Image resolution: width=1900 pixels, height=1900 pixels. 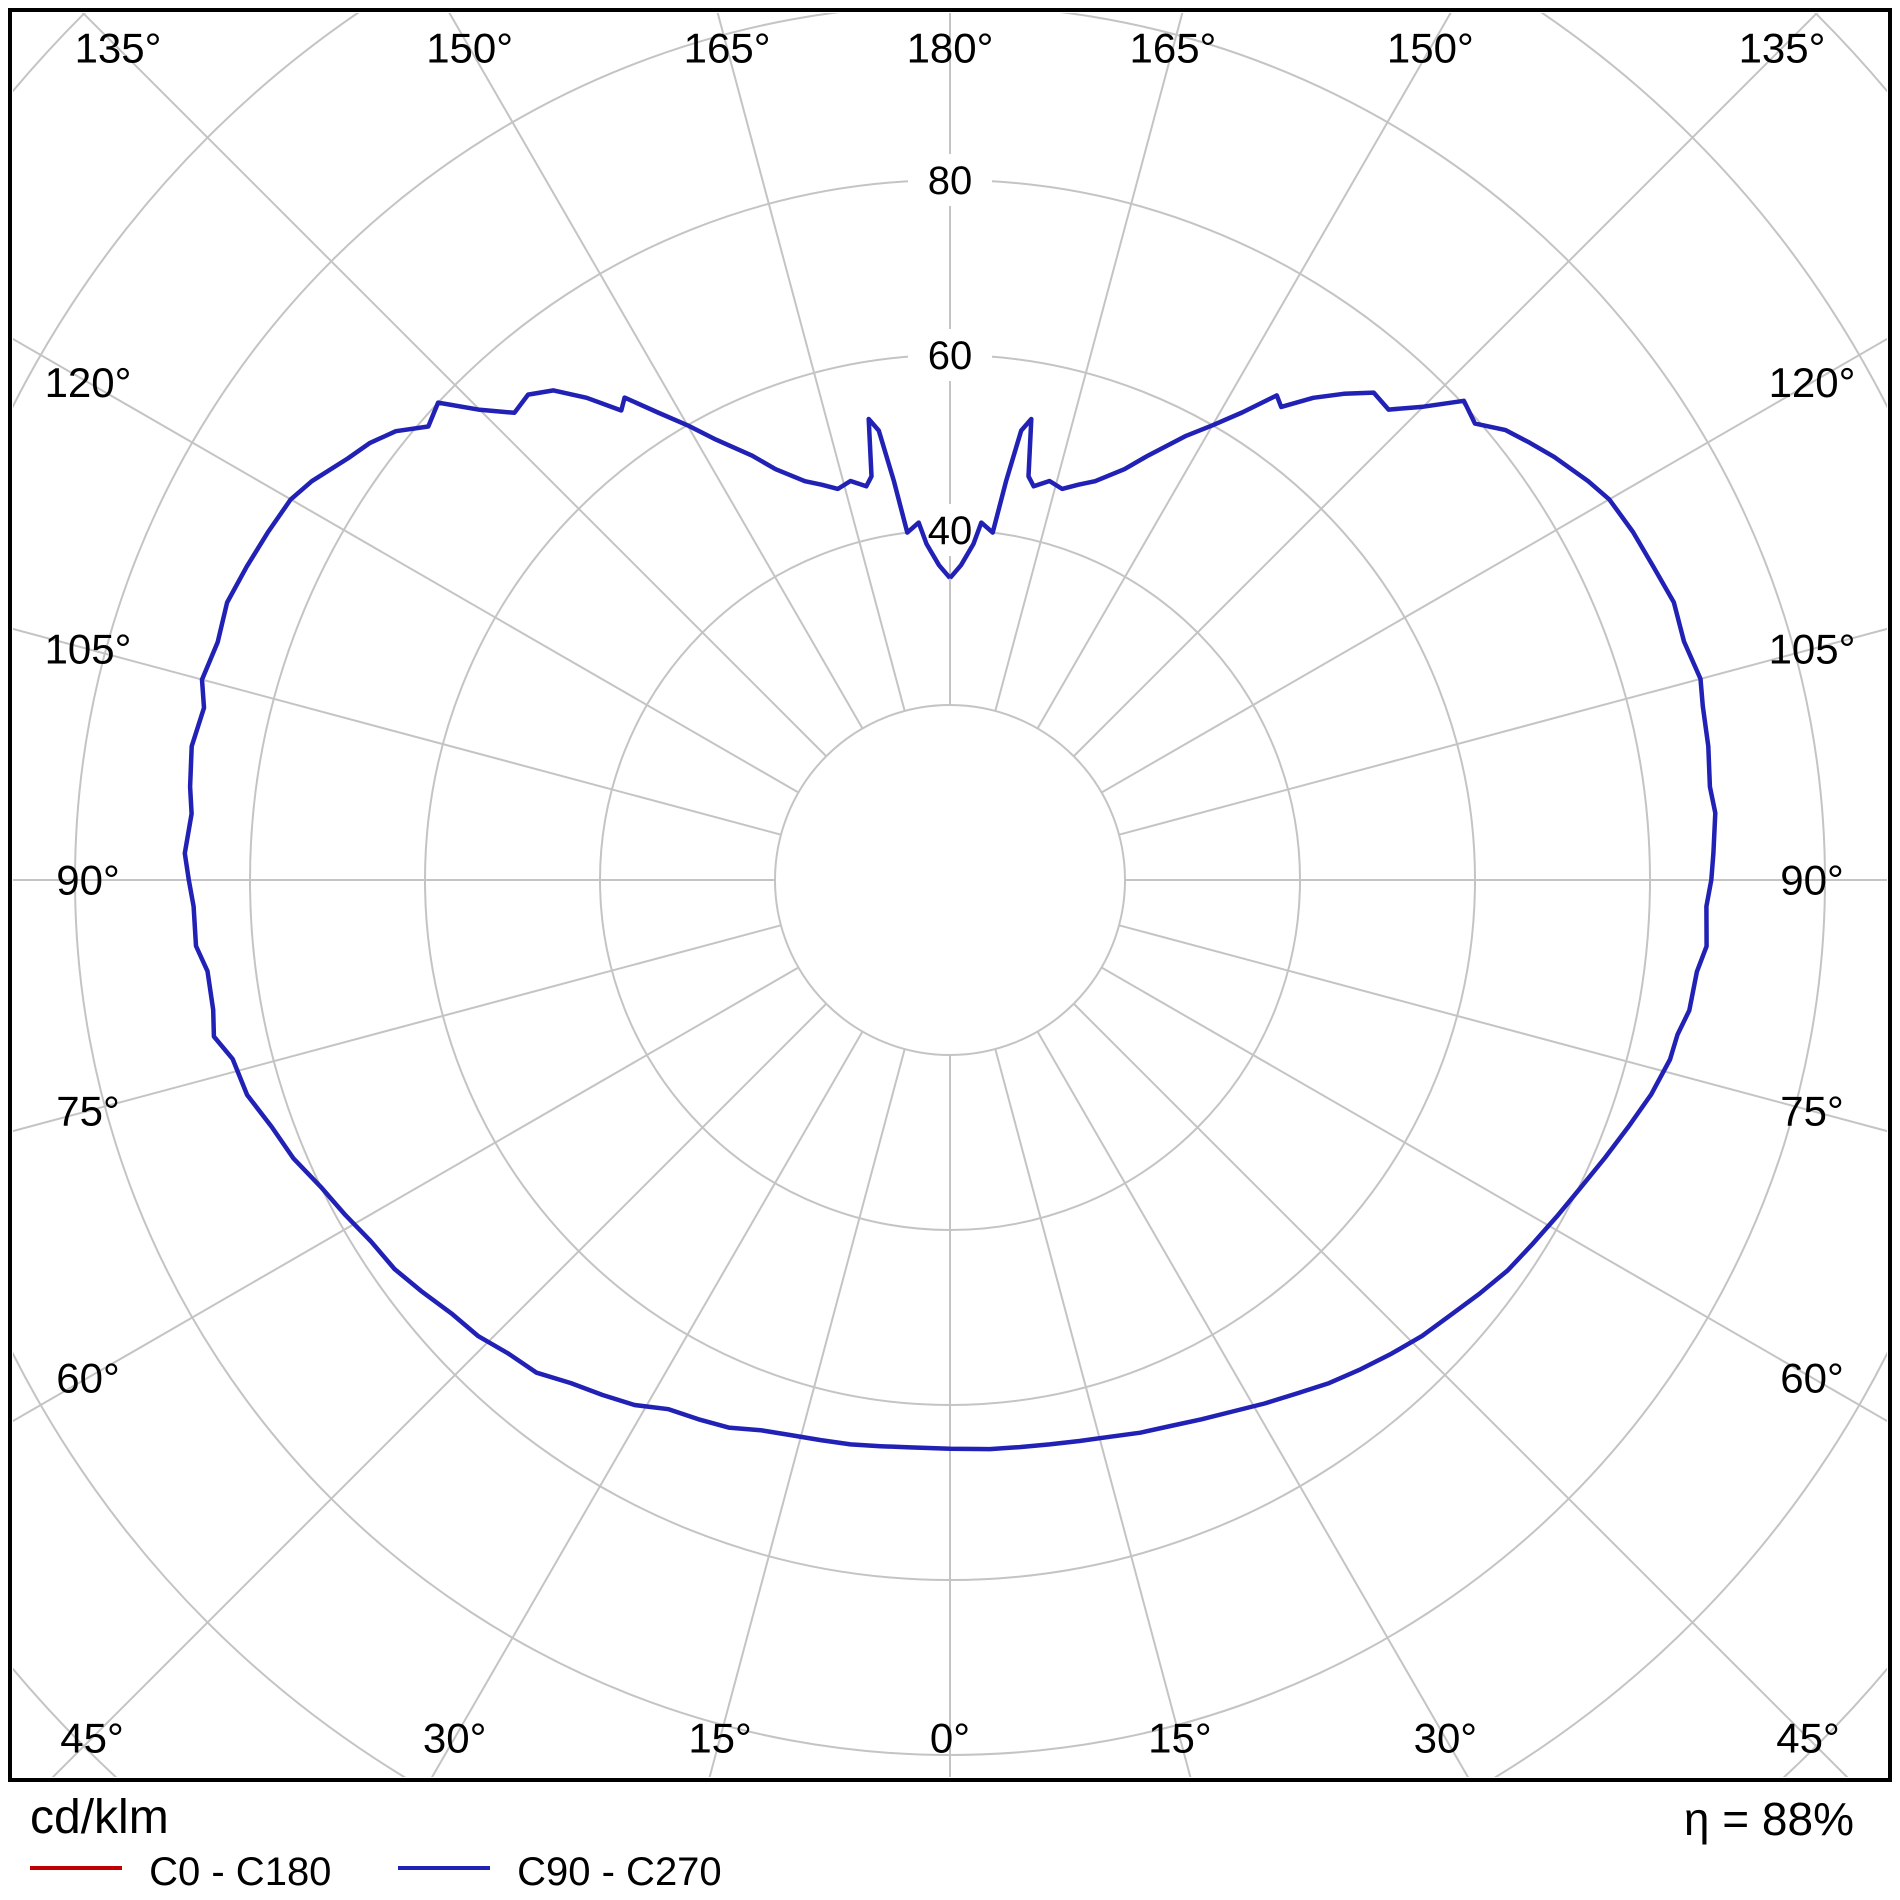 What do you see at coordinates (950, 48) in the screenshot?
I see `angle-label: 180°` at bounding box center [950, 48].